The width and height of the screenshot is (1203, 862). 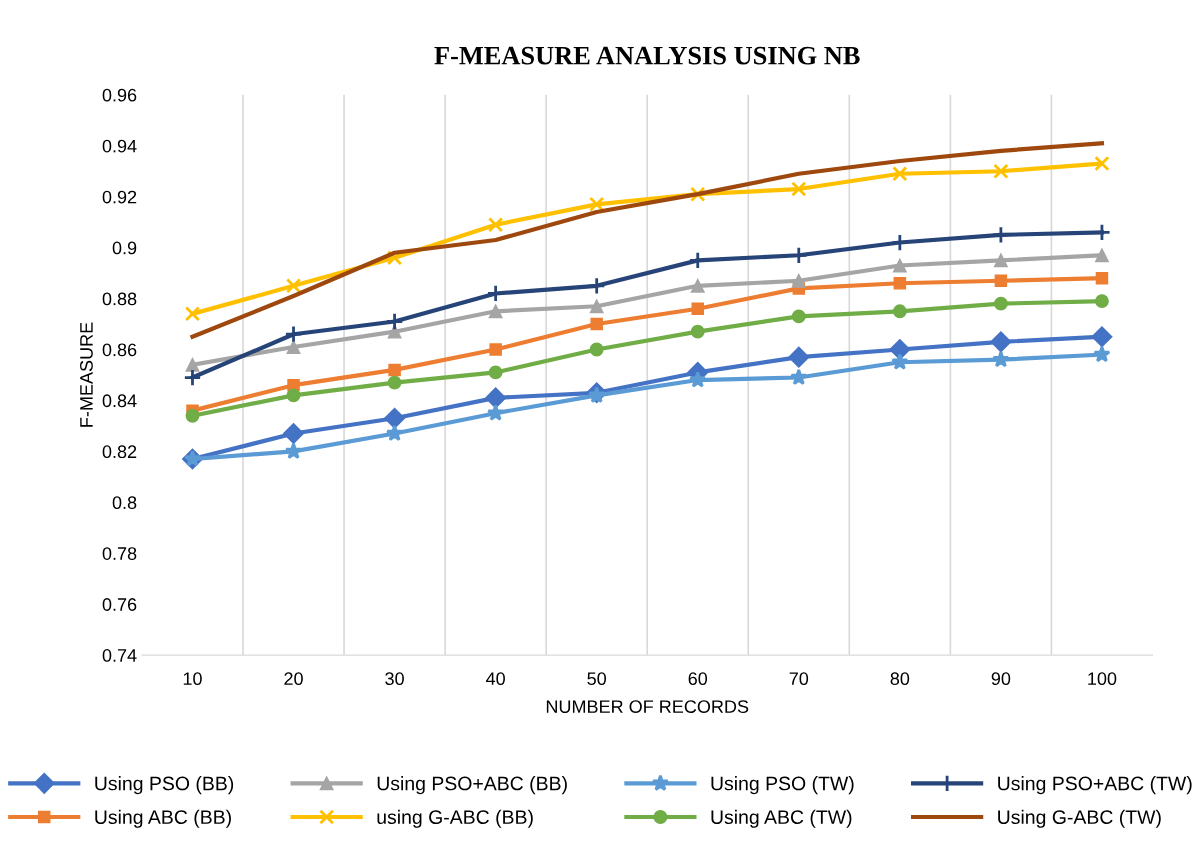 I want to click on y-axis-title: F-MEASURE, so click(x=86, y=374).